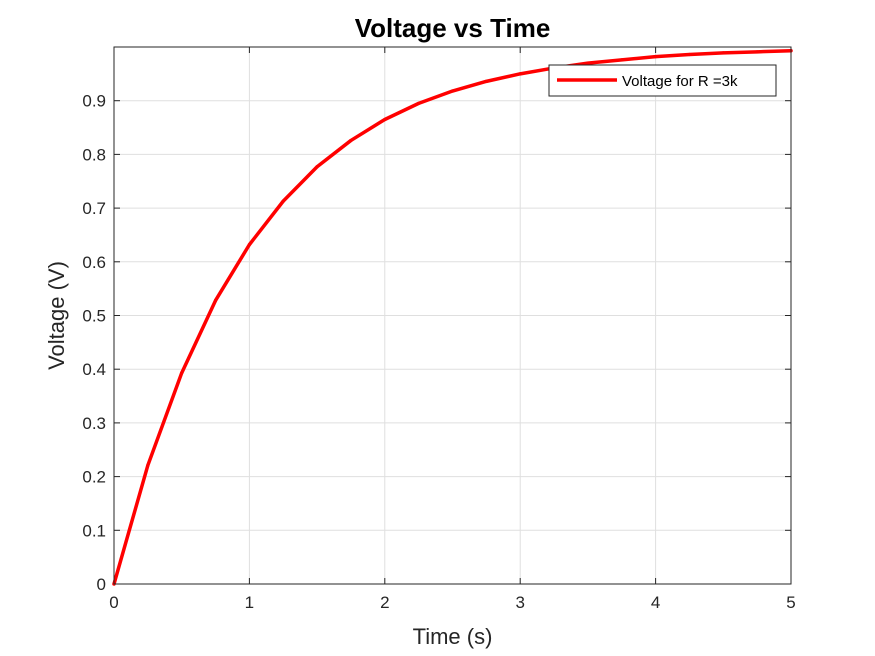  What do you see at coordinates (519, 602) in the screenshot?
I see `x-tick-label: 3` at bounding box center [519, 602].